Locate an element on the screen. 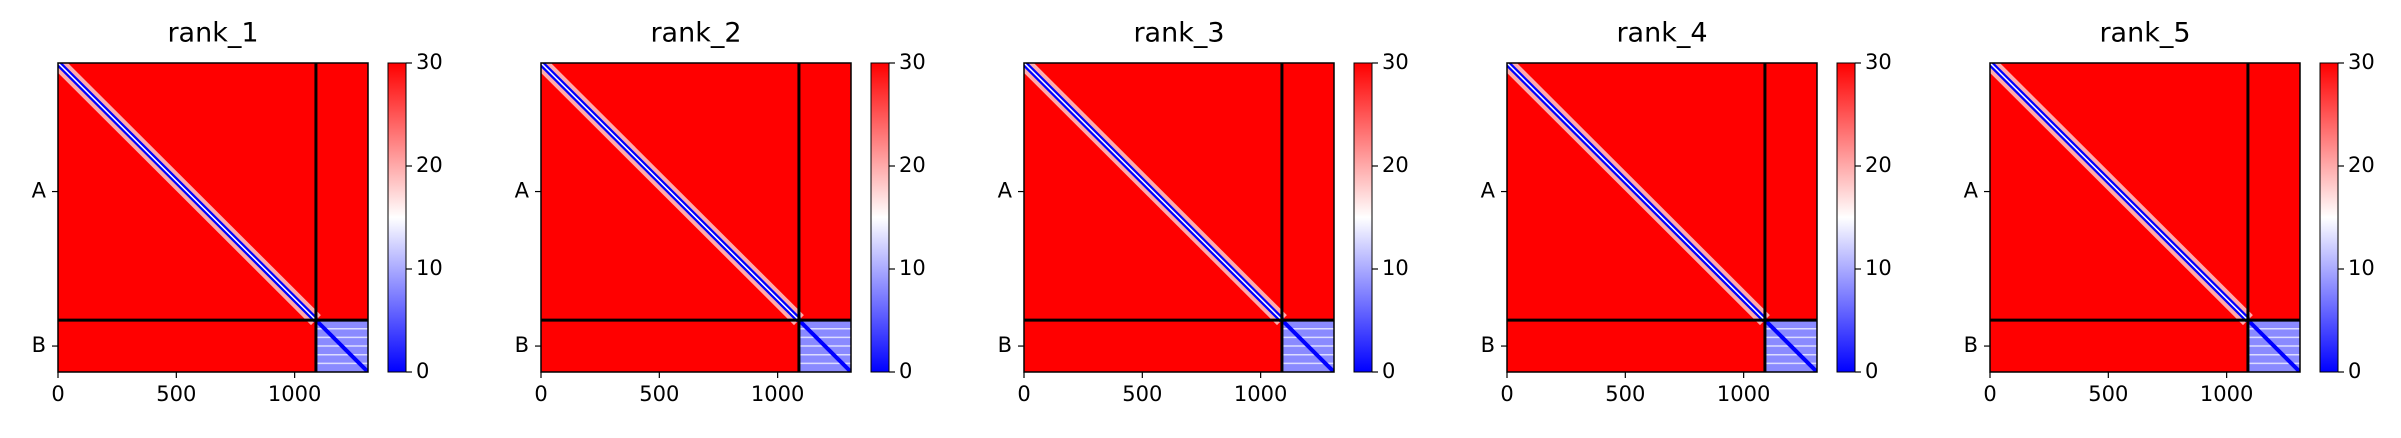  chart-title: rank_4 is located at coordinates (1661, 33).